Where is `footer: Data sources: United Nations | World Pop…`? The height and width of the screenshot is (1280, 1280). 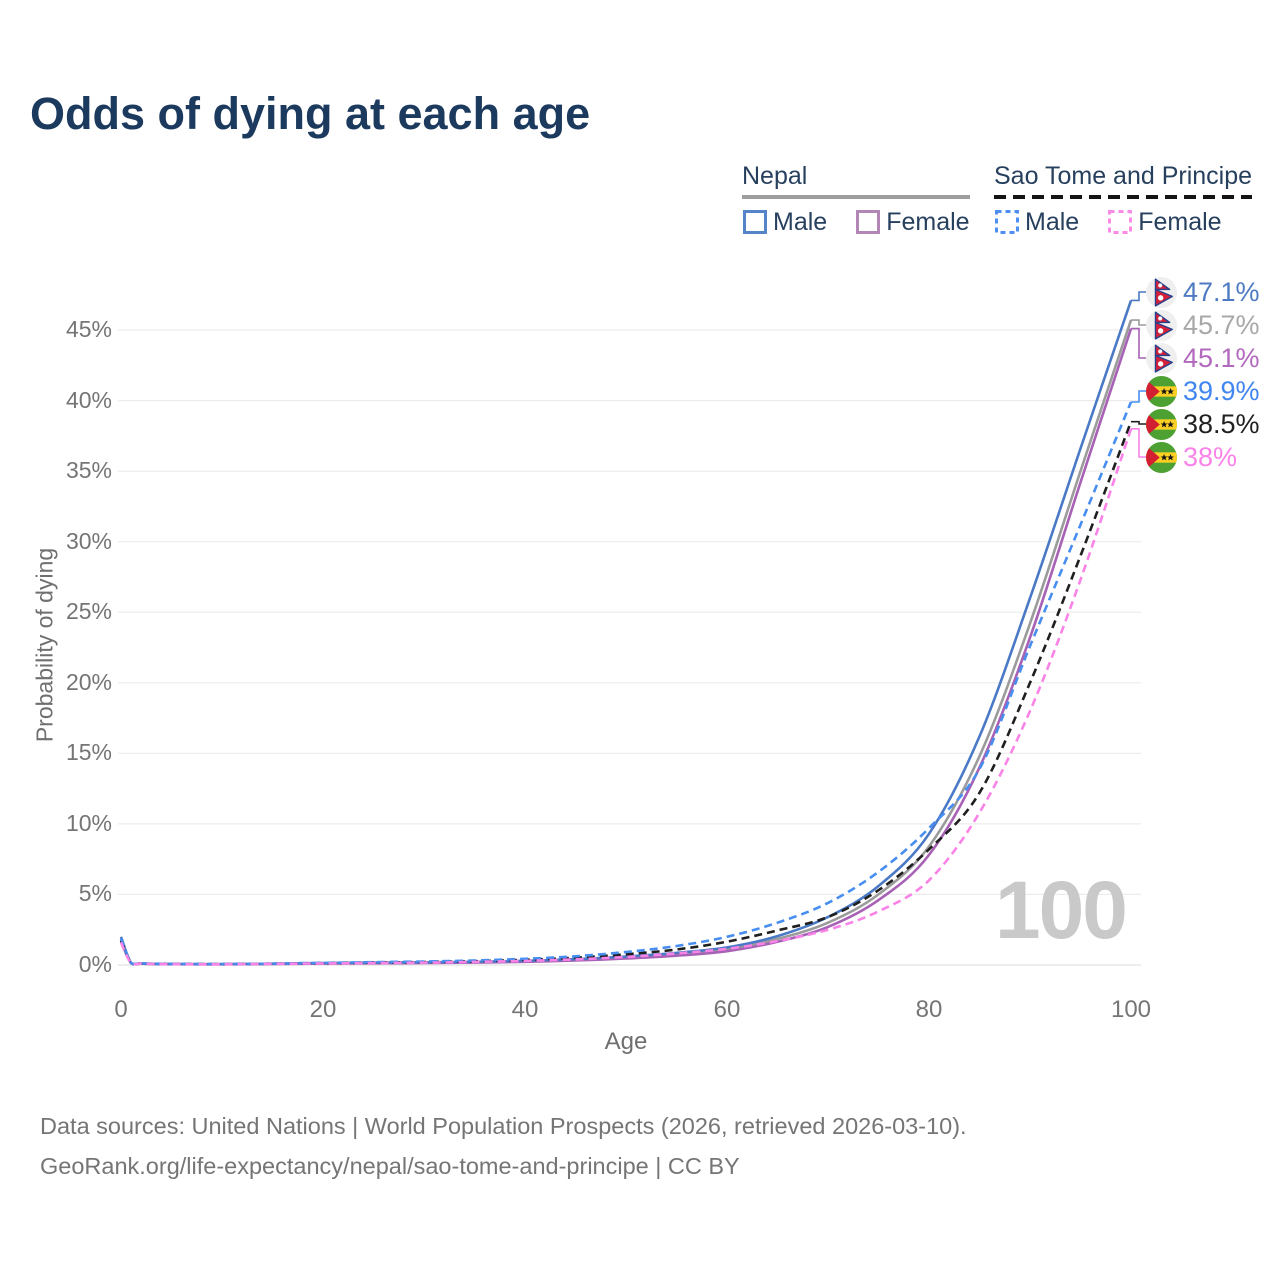 footer: Data sources: United Nations | World Pop… is located at coordinates (503, 1146).